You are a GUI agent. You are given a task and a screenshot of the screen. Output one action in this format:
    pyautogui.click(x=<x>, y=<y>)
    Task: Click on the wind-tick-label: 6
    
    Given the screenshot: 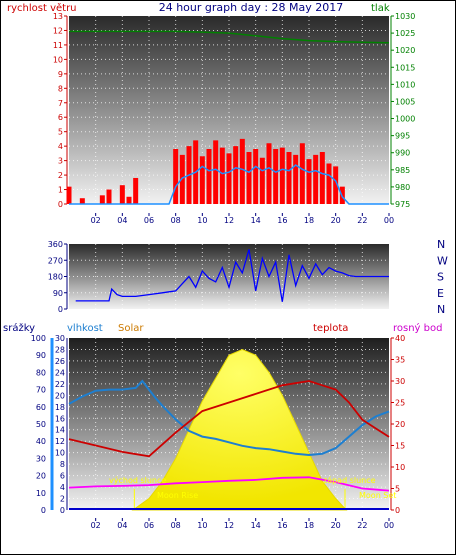 What is the action you would take?
    pyautogui.click(x=60, y=117)
    